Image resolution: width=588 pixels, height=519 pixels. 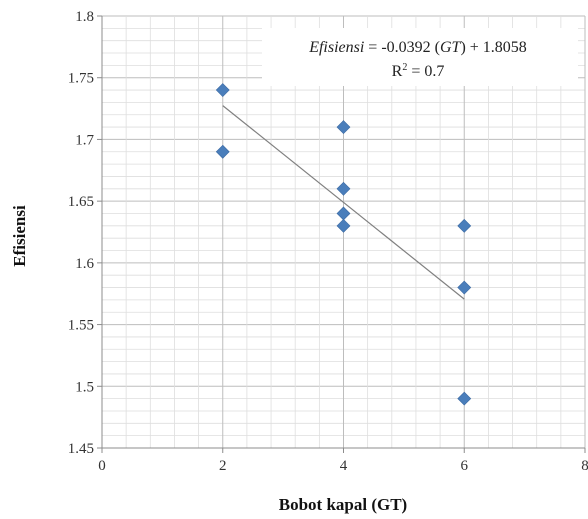 I want to click on x-tick-label: 4, so click(x=344, y=466).